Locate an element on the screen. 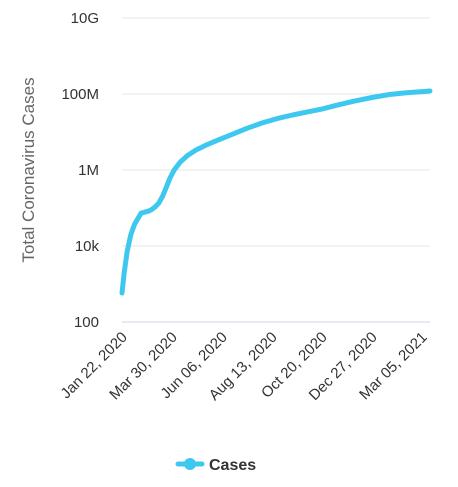  y-tick-label: 1M is located at coordinates (88, 170).